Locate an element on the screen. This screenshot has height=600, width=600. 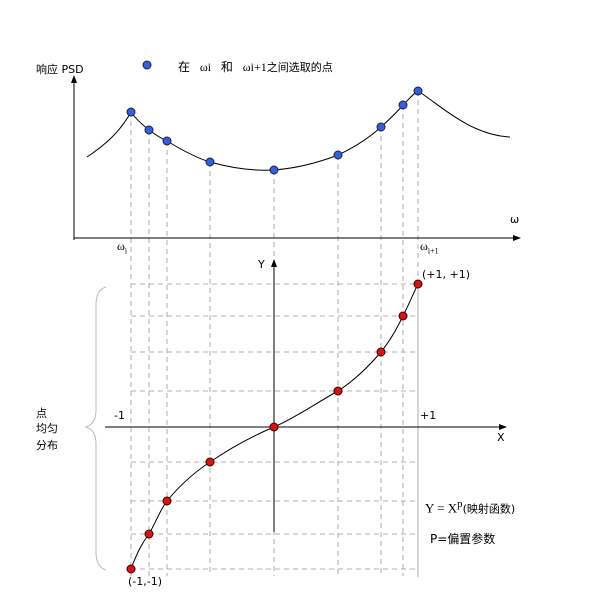
top-y-axis-label: 响应 PSD is located at coordinates (60, 69).